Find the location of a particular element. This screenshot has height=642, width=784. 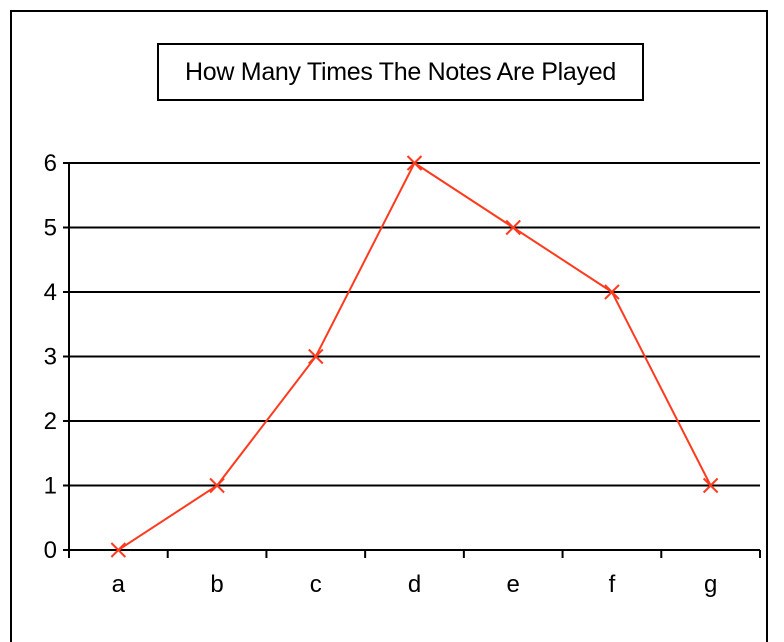

x-axis-ticks: a b c d e f g is located at coordinates (414, 574).